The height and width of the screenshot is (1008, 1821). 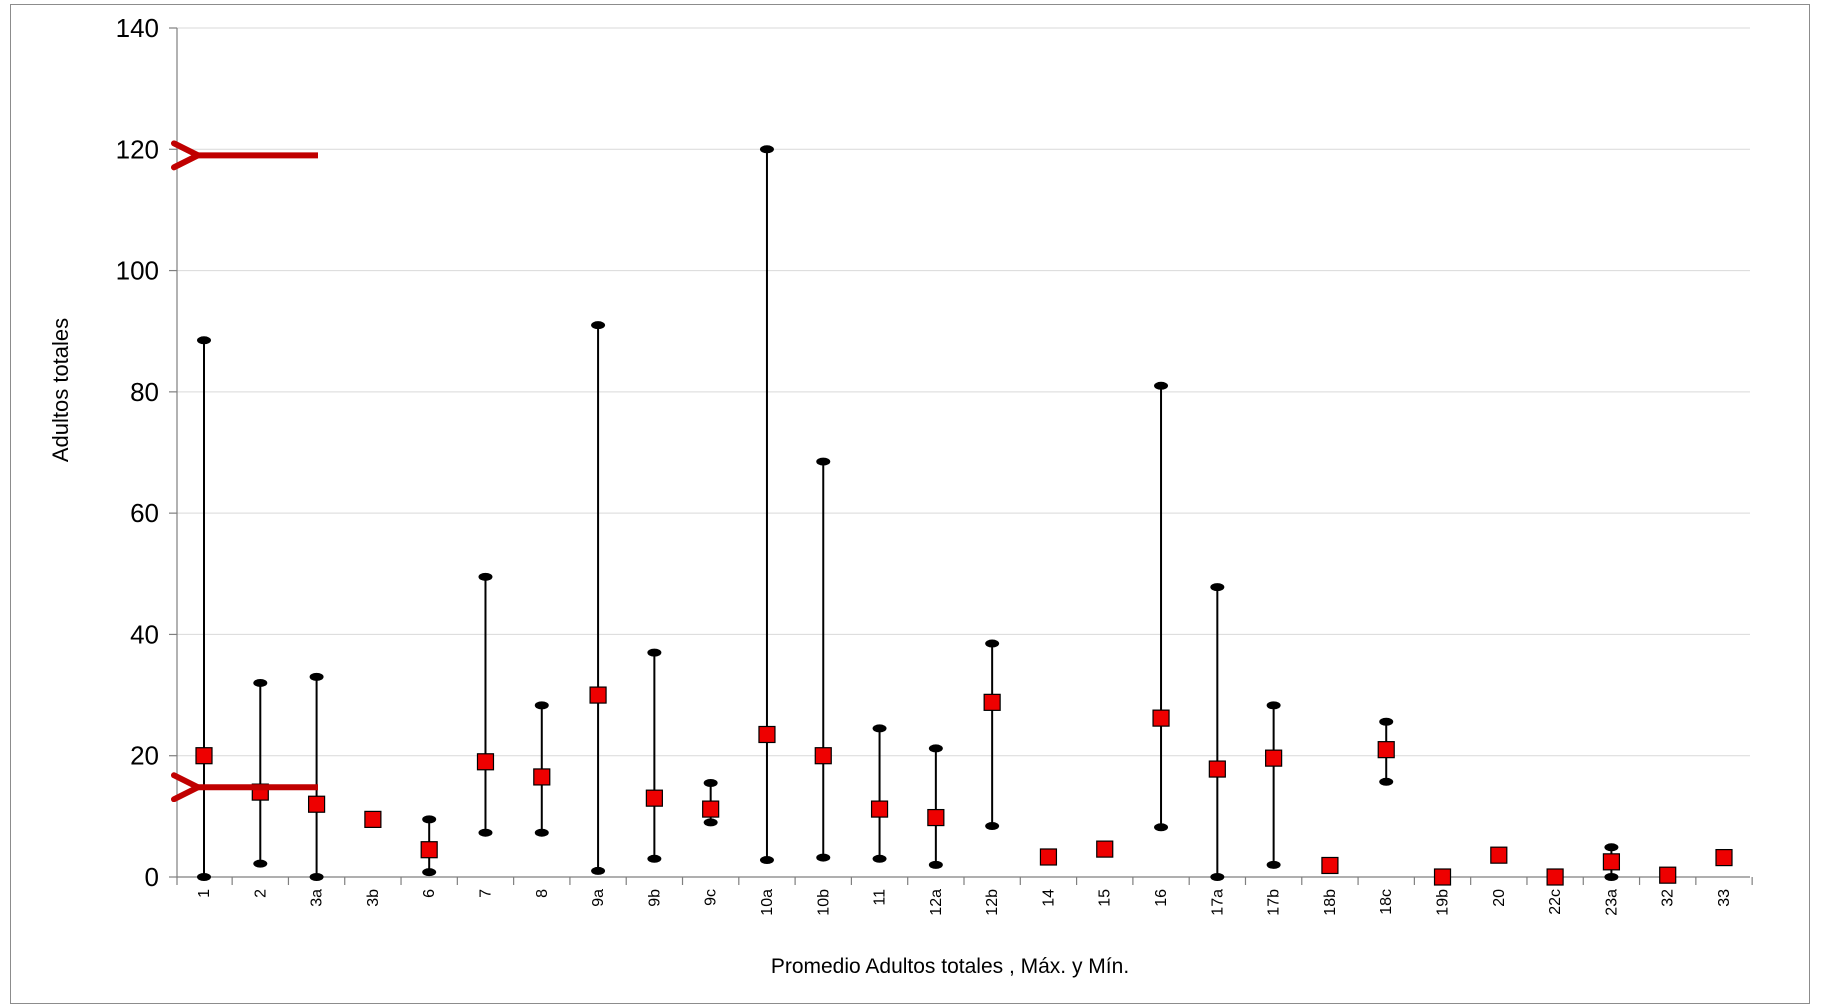 I want to click on x-tick-label: 12b, so click(x=992, y=902).